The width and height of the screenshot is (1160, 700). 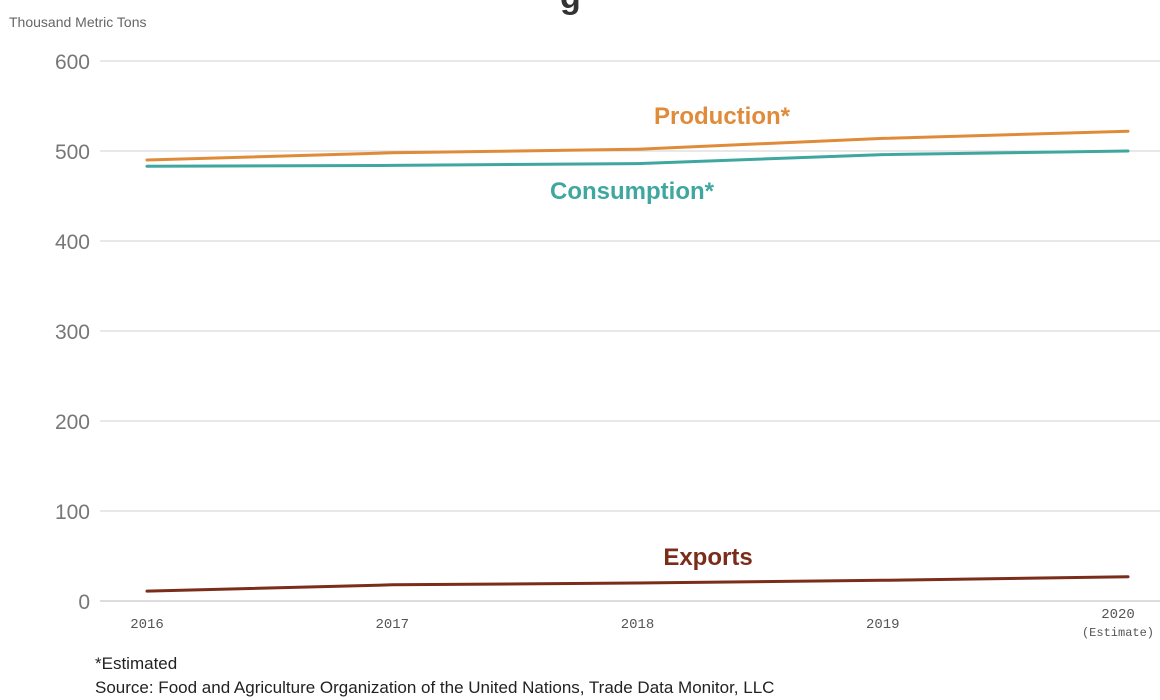 What do you see at coordinates (707, 557) in the screenshot?
I see `series-label-exports: Exports` at bounding box center [707, 557].